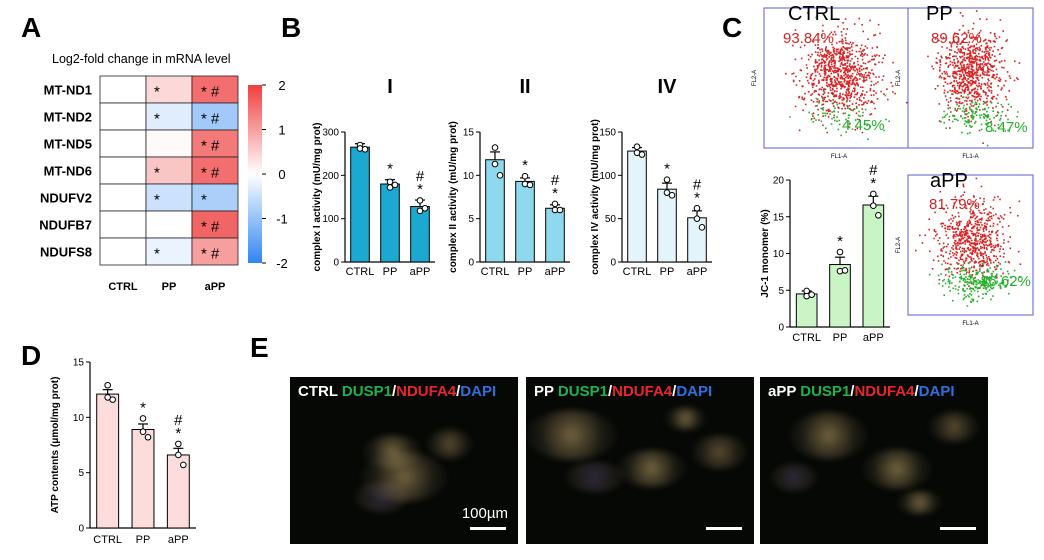 The image size is (1044, 560). I want to click on y-axis-label: complex IV activity (mU/mg prot), so click(595, 197).